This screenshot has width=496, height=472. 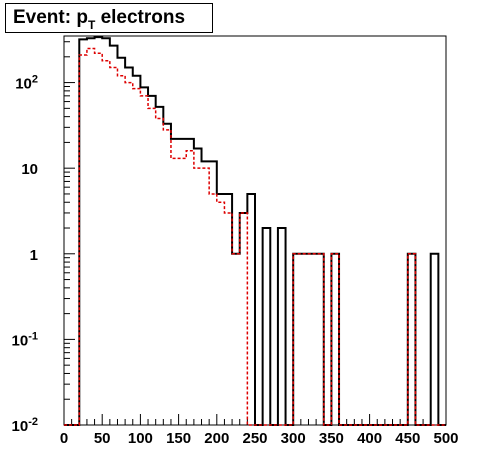 I want to click on y-tick-label: 10², so click(x=26, y=83).